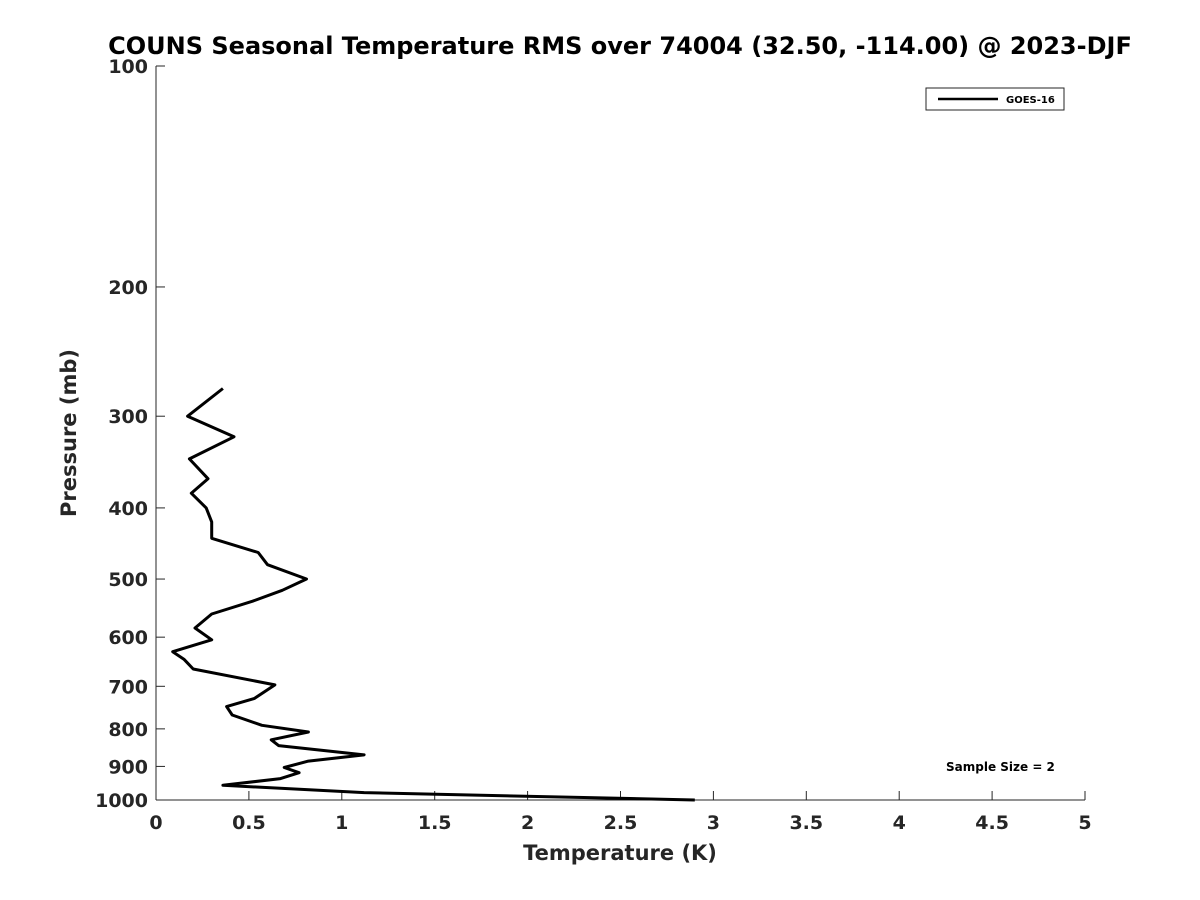 The width and height of the screenshot is (1200, 900). Describe the element at coordinates (341, 823) in the screenshot. I see `x-tick-label: 1` at that location.